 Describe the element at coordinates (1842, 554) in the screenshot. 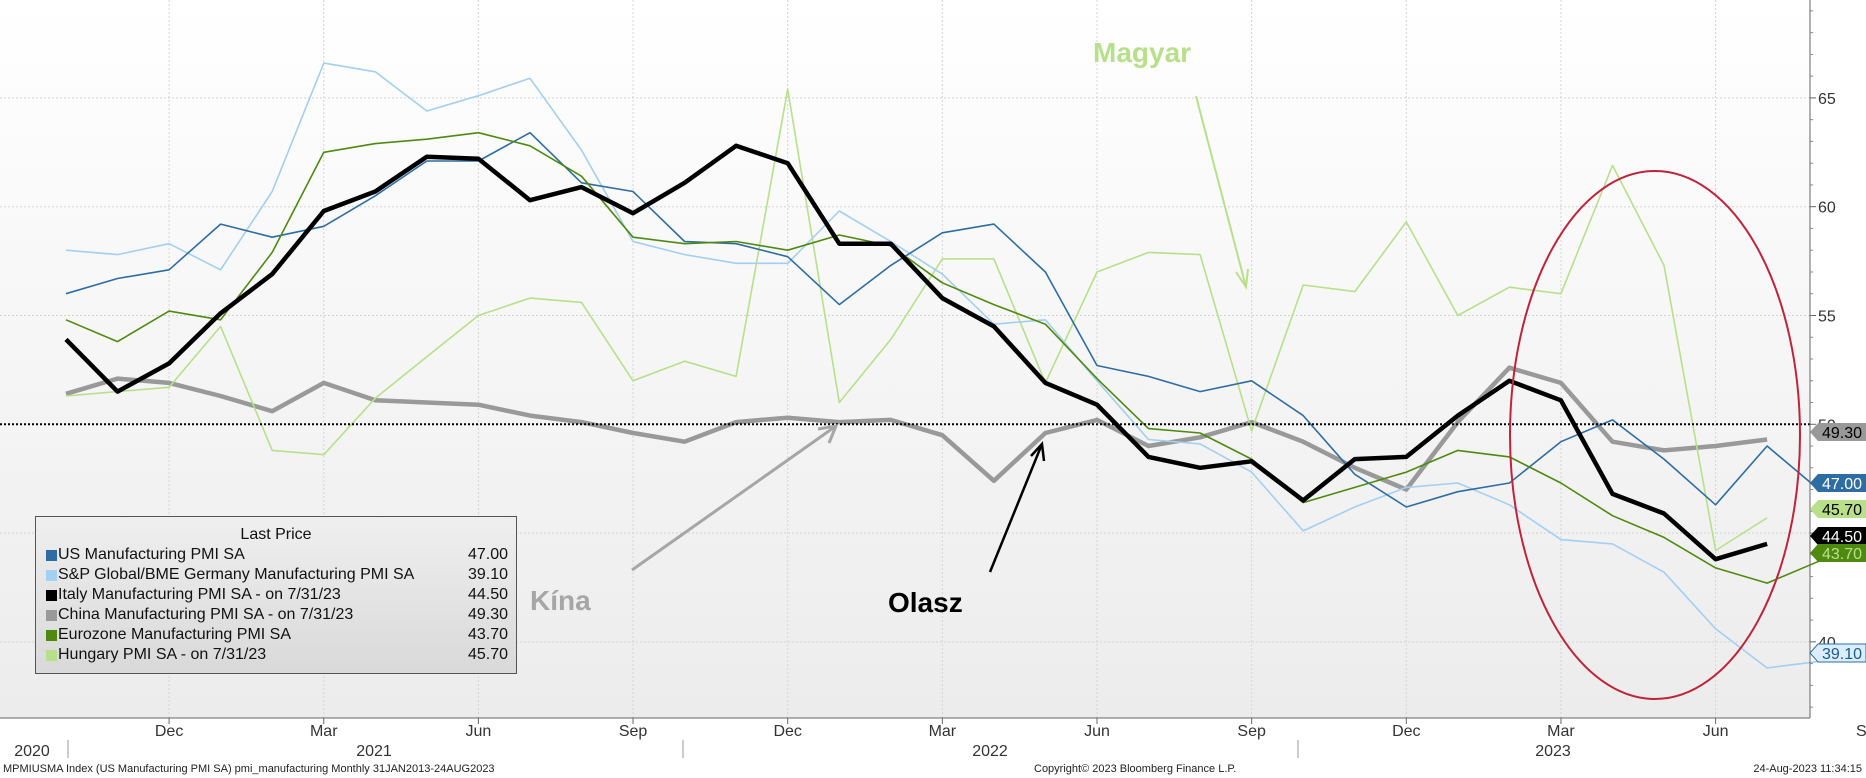

I see `last-value-label: 43.70` at that location.